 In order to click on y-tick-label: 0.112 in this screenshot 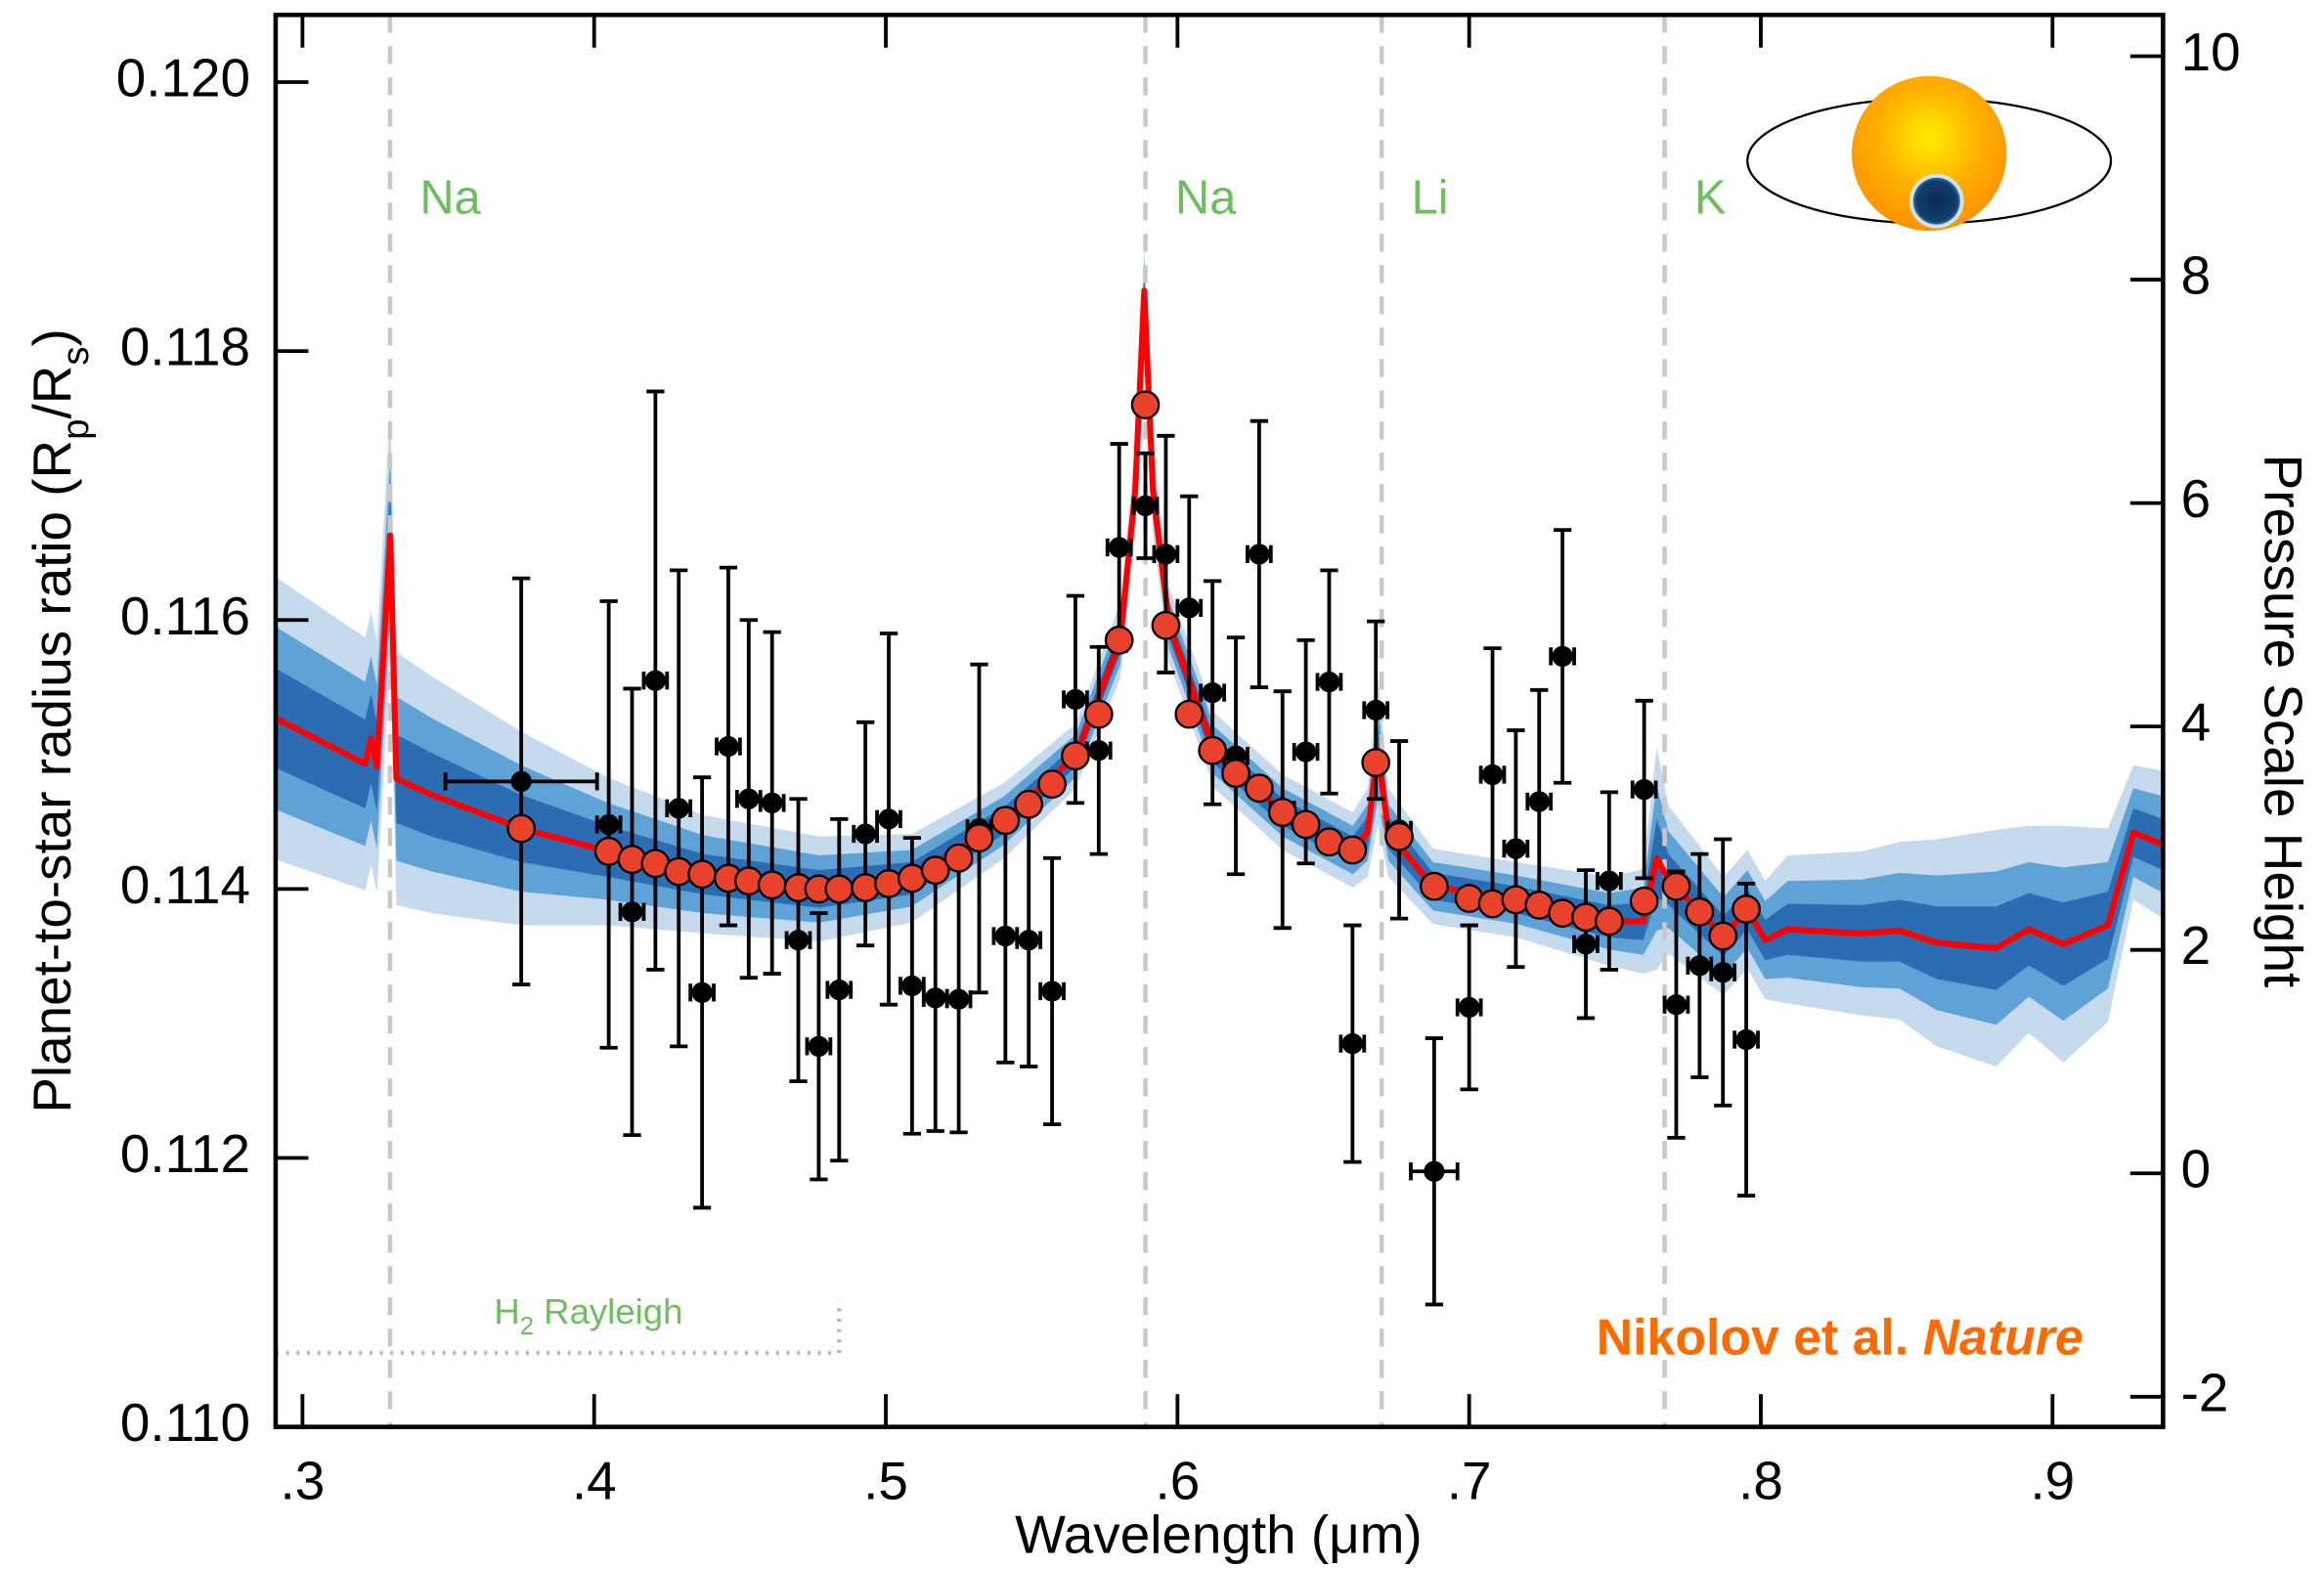, I will do `click(185, 1153)`.